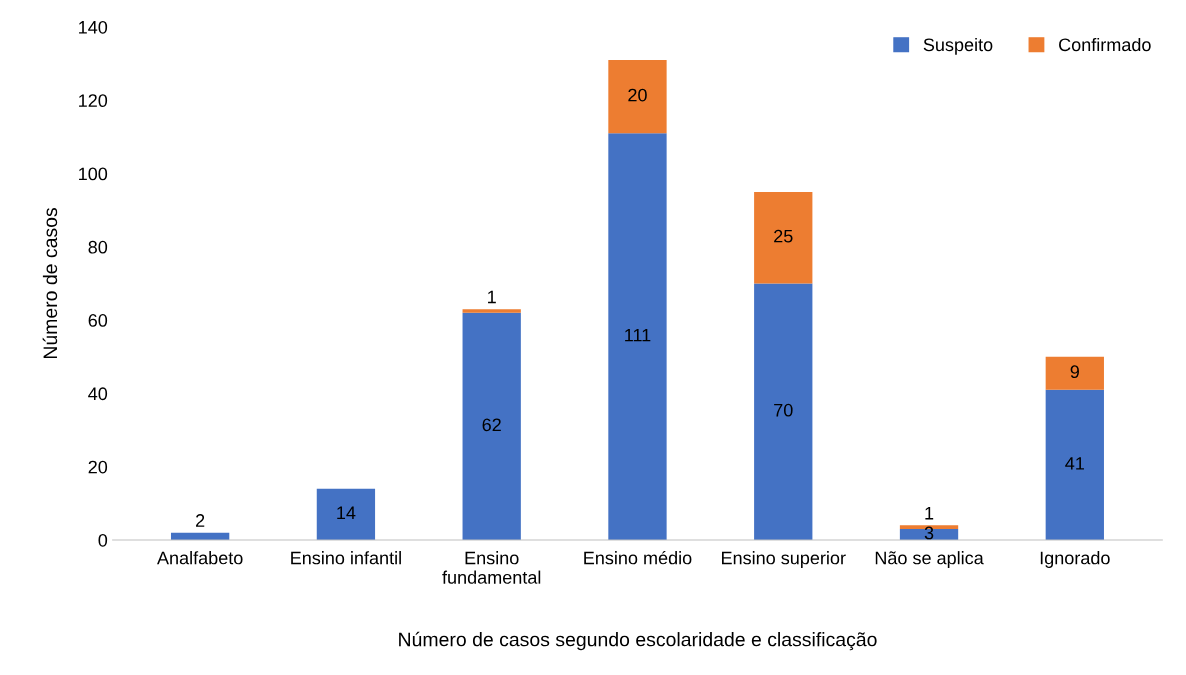 This screenshot has width=1186, height=675. What do you see at coordinates (200, 558) in the screenshot?
I see `x-tick-label: Analfabeto` at bounding box center [200, 558].